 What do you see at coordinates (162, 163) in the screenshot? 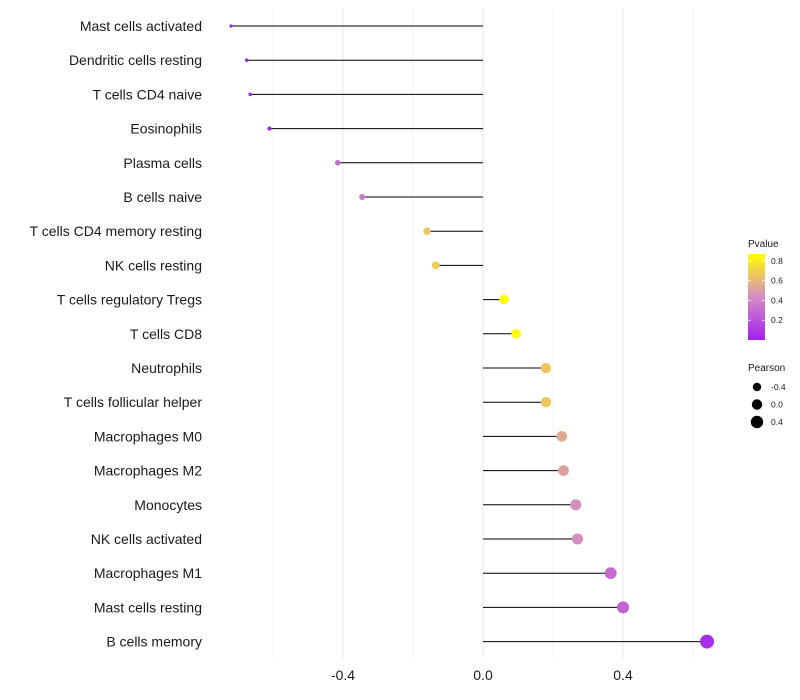
I see `category-label: Plasma cells` at bounding box center [162, 163].